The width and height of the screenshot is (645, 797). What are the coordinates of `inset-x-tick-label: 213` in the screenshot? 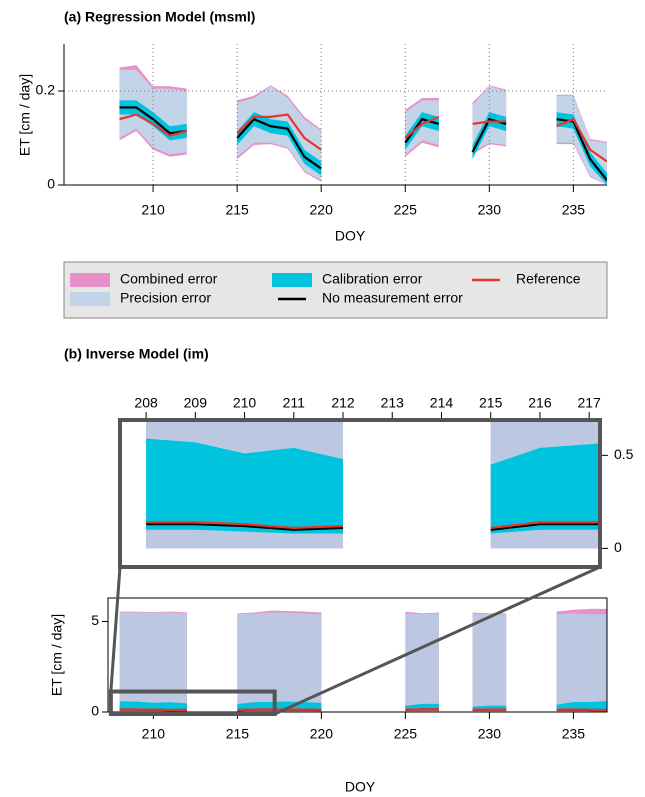 It's located at (393, 403).